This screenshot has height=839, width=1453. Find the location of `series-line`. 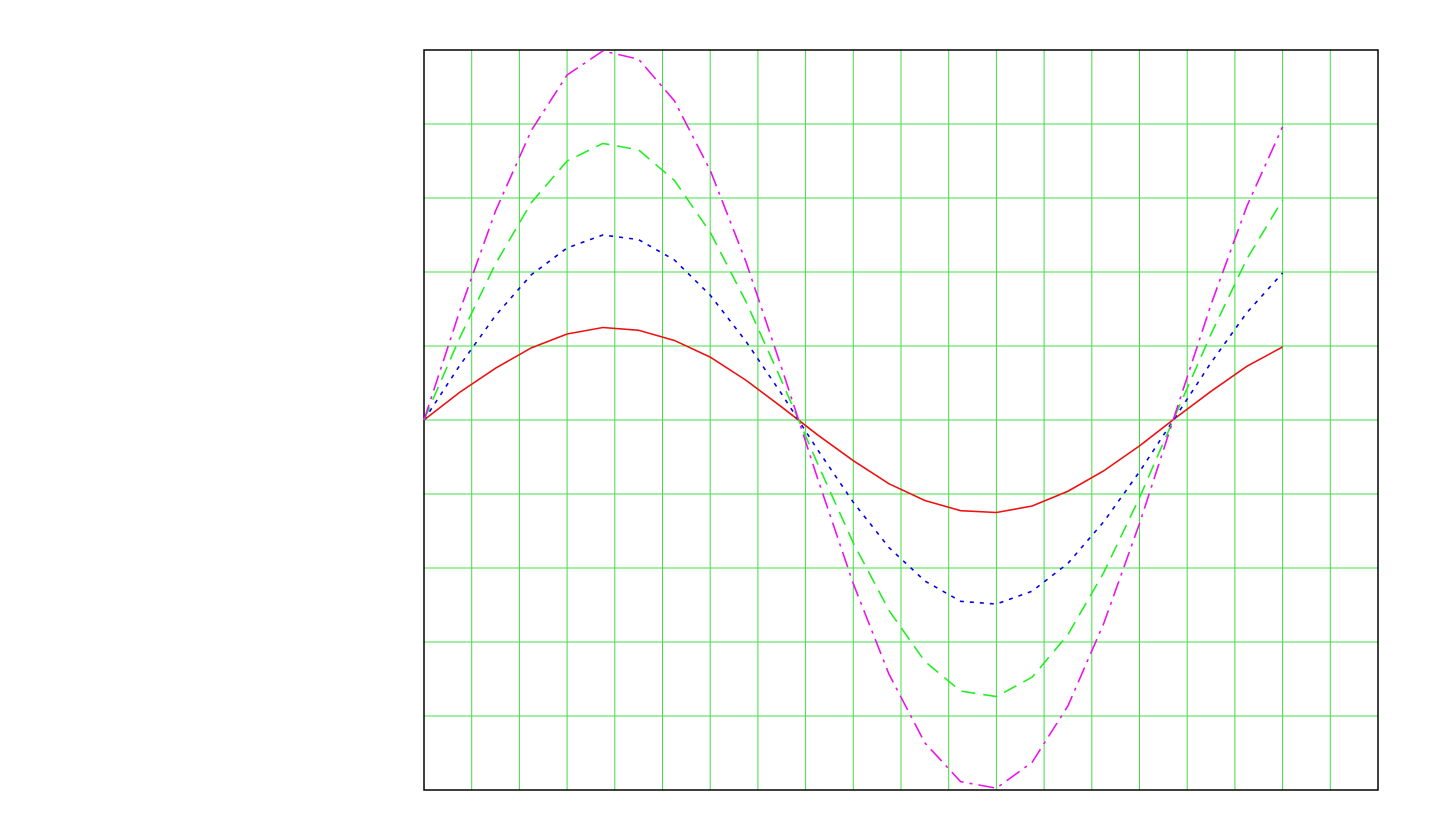

series-line is located at coordinates (853, 420).